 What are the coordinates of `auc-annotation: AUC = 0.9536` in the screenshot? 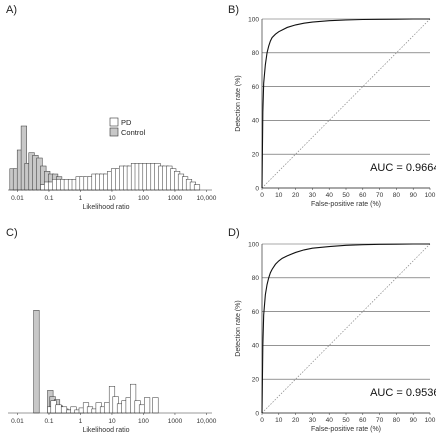 It's located at (403, 393).